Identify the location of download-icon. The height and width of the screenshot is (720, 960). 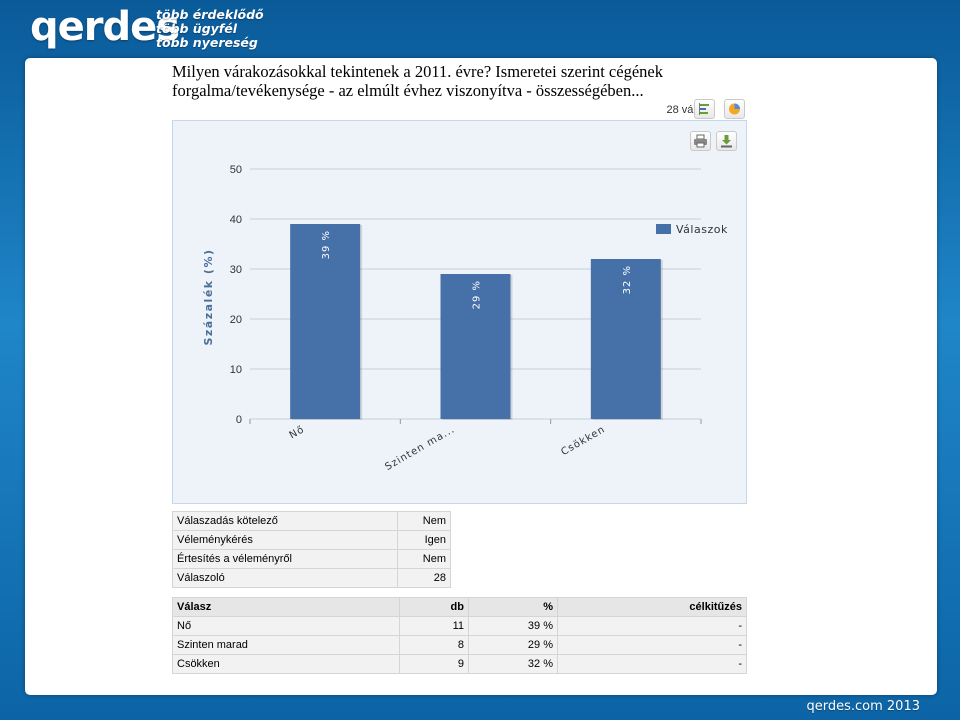
(726, 141).